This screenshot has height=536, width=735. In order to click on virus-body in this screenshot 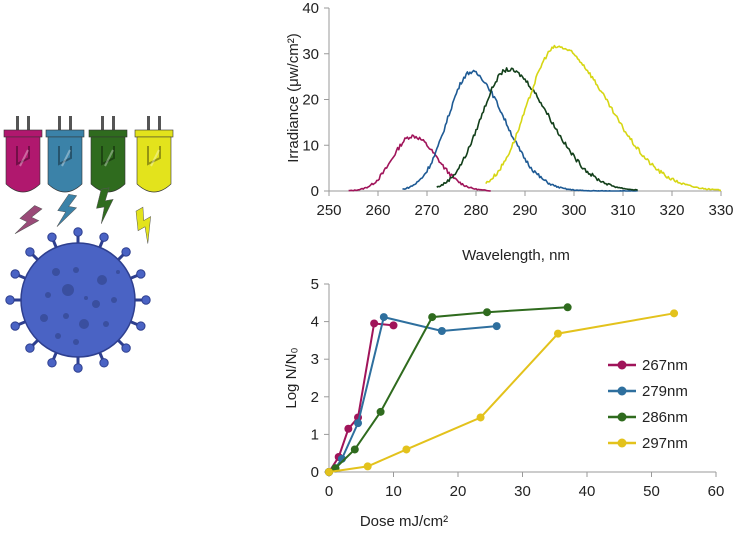, I will do `click(78, 300)`.